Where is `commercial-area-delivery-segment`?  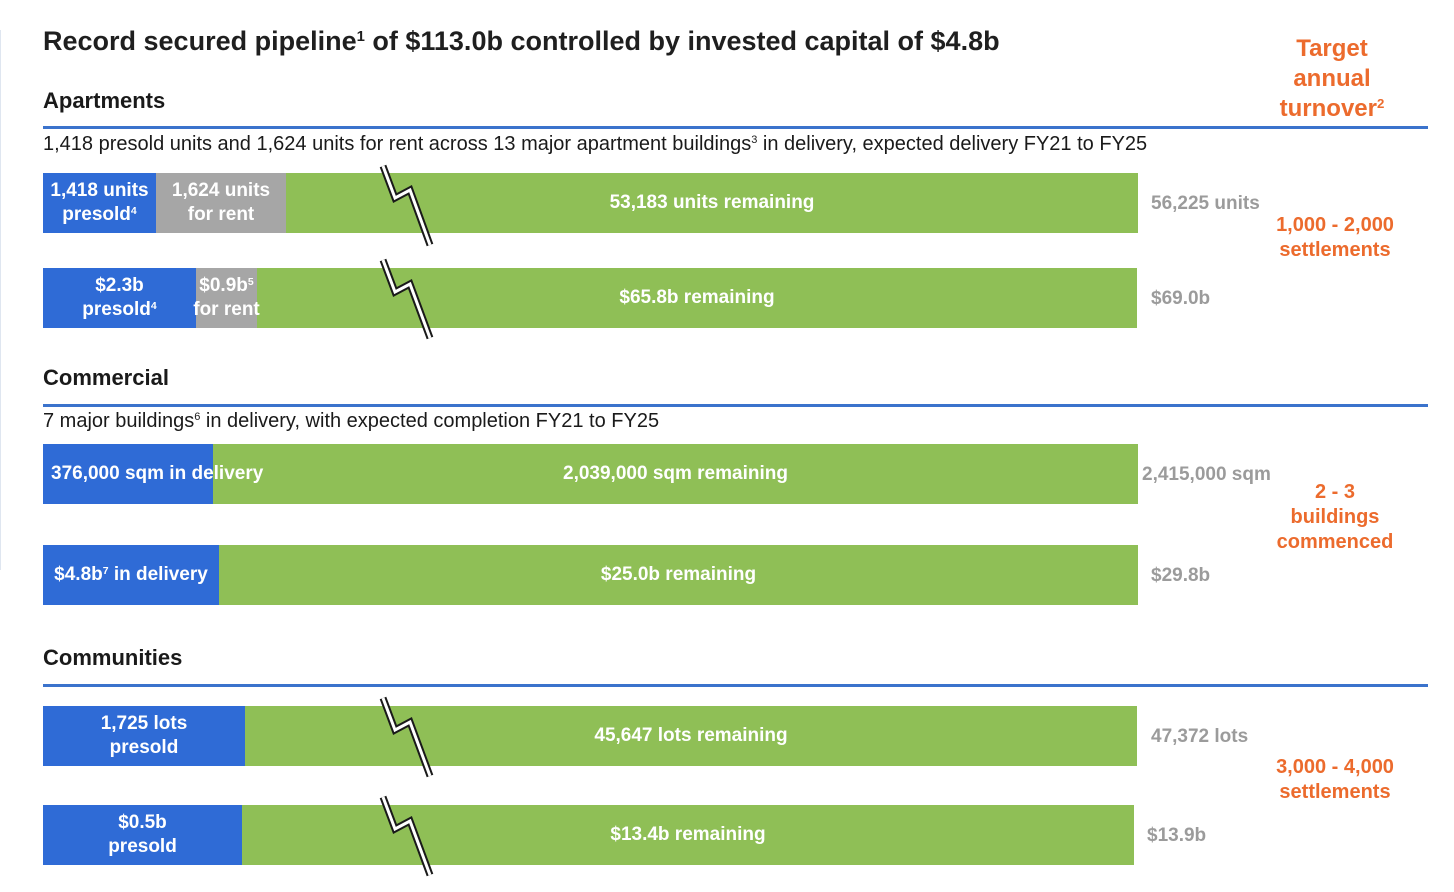
commercial-area-delivery-segment is located at coordinates (128, 474).